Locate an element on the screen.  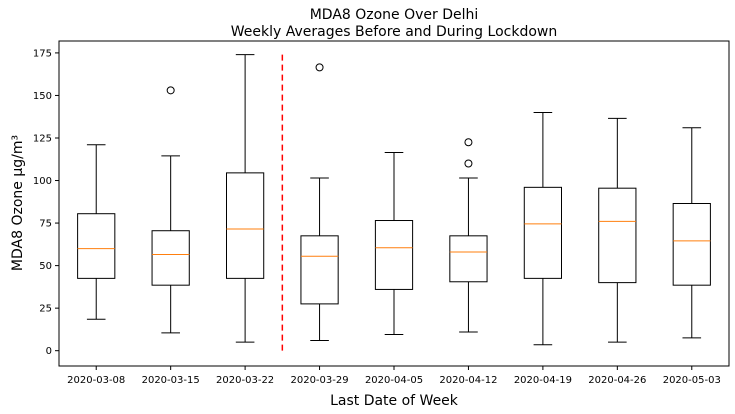
y-axis: 0 25 50 75 100 125 150 175 is located at coordinates (46, 202).